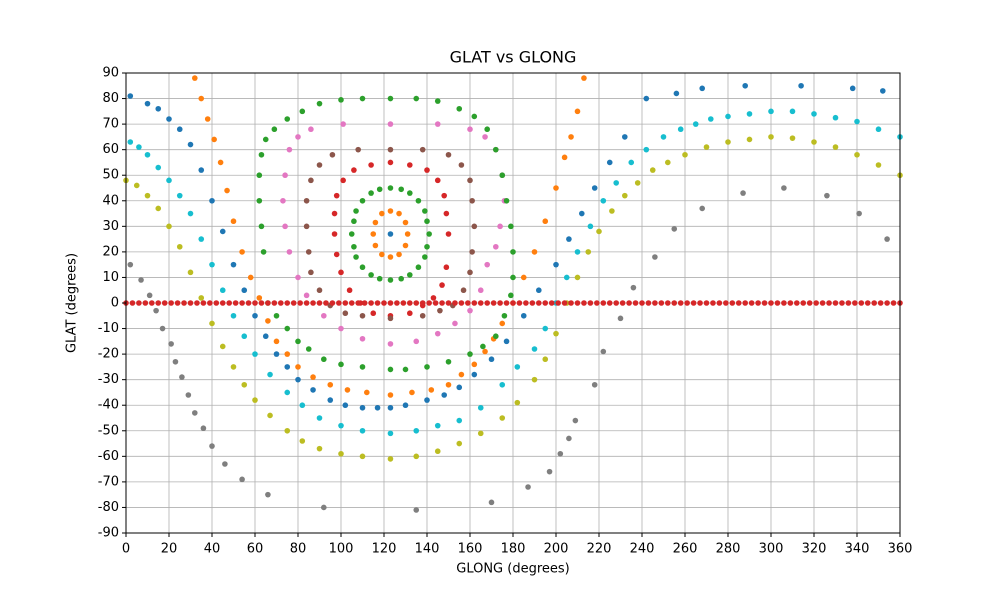 The width and height of the screenshot is (1000, 600). I want to click on x-axis-label: GLONG (degrees), so click(513, 569).